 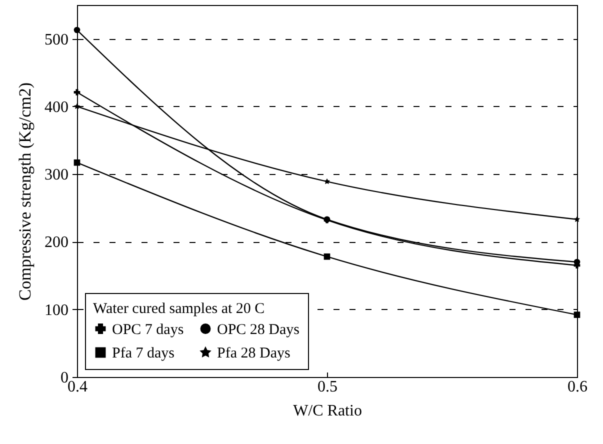 What do you see at coordinates (258, 330) in the screenshot?
I see `legend-label: OPC 28 Days` at bounding box center [258, 330].